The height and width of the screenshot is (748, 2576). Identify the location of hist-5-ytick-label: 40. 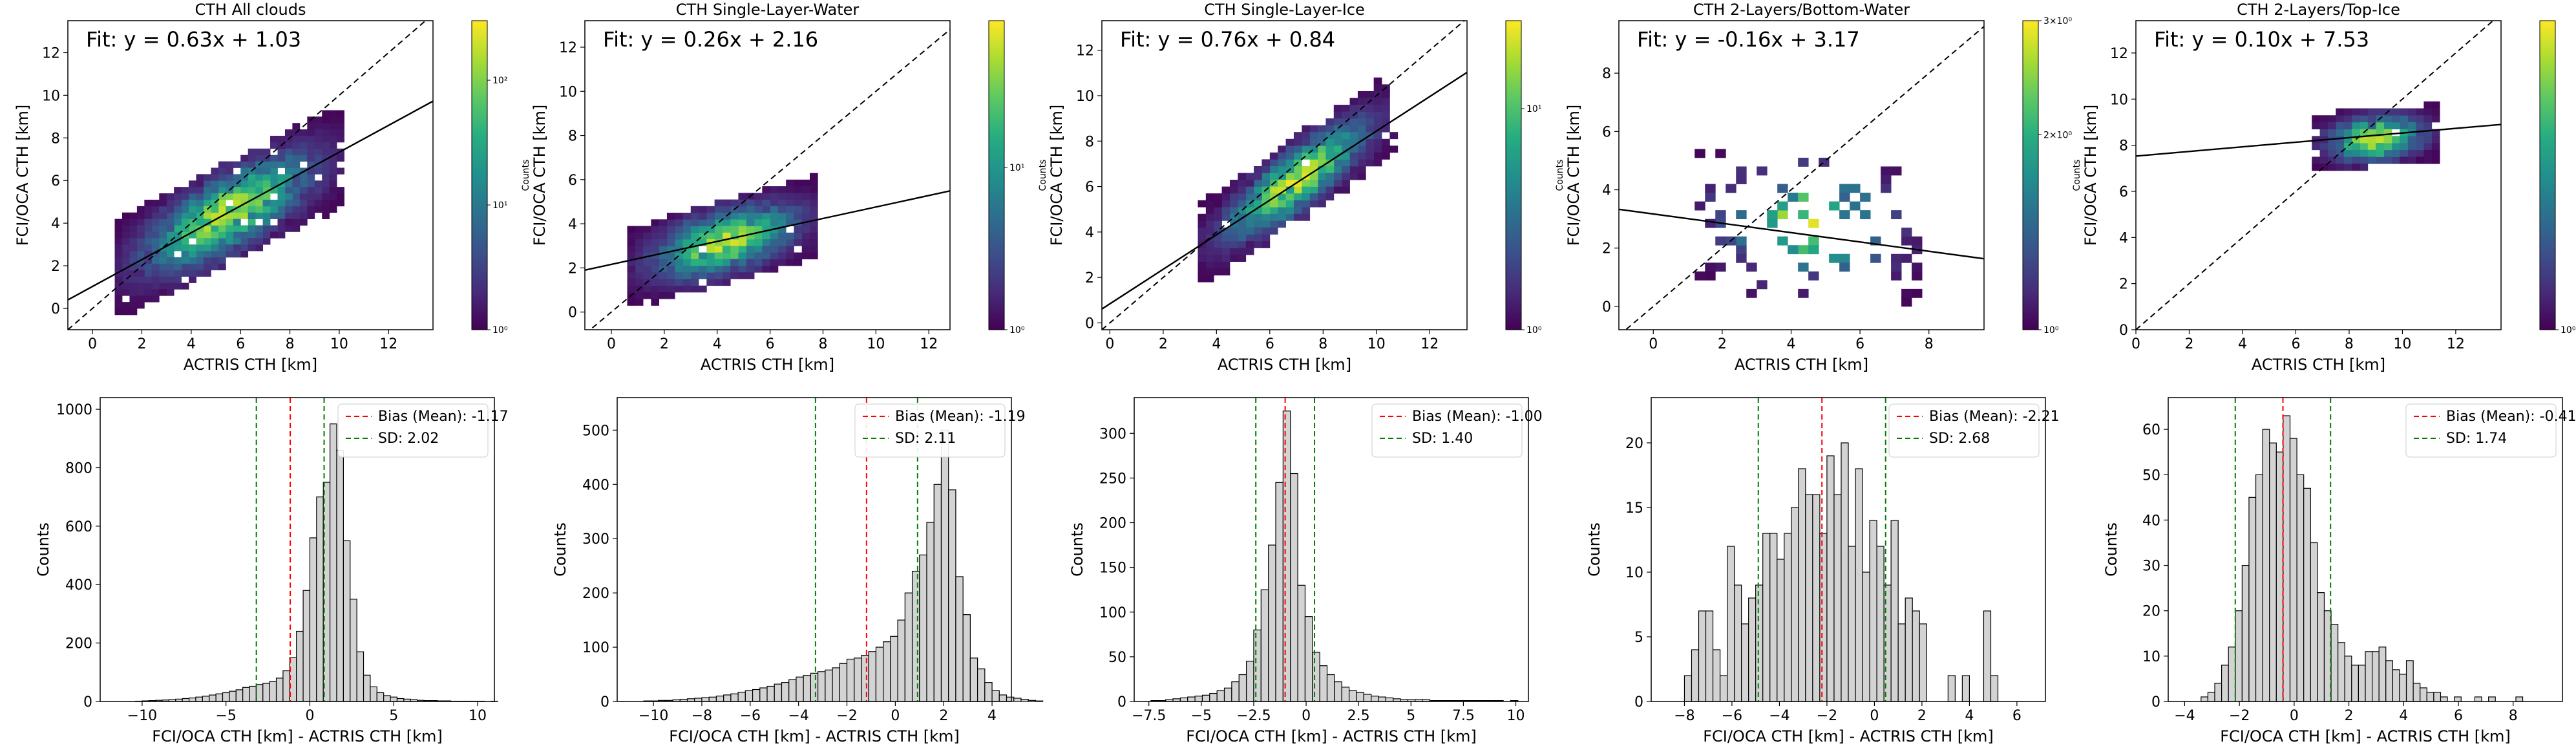
(2151, 521).